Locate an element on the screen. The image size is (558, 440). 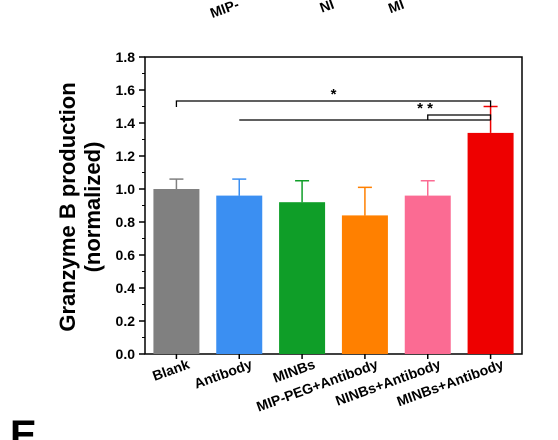
y-tick-label: 0.6 is located at coordinates (126, 255).